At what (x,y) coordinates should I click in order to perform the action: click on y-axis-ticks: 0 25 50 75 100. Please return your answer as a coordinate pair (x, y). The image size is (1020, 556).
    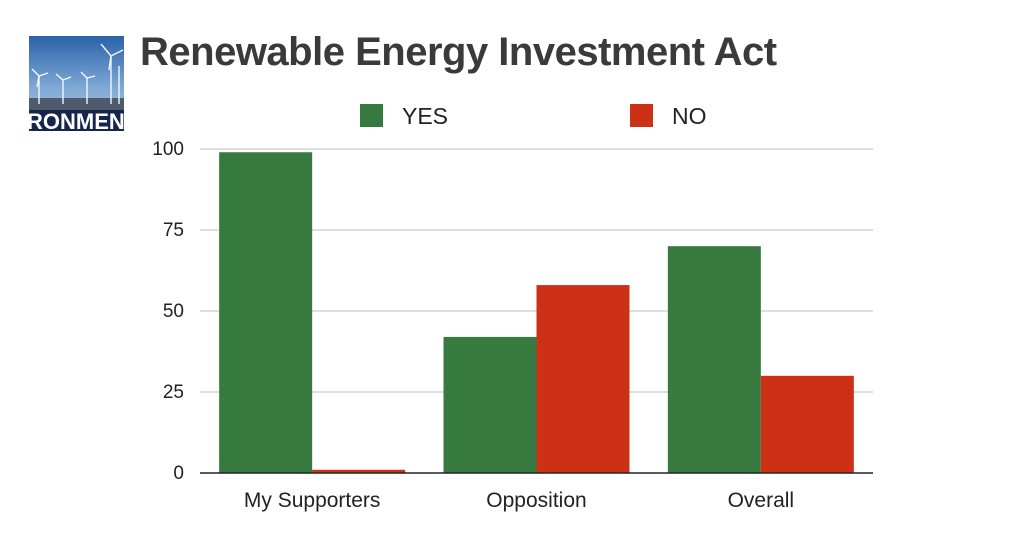
    Looking at the image, I should click on (168, 311).